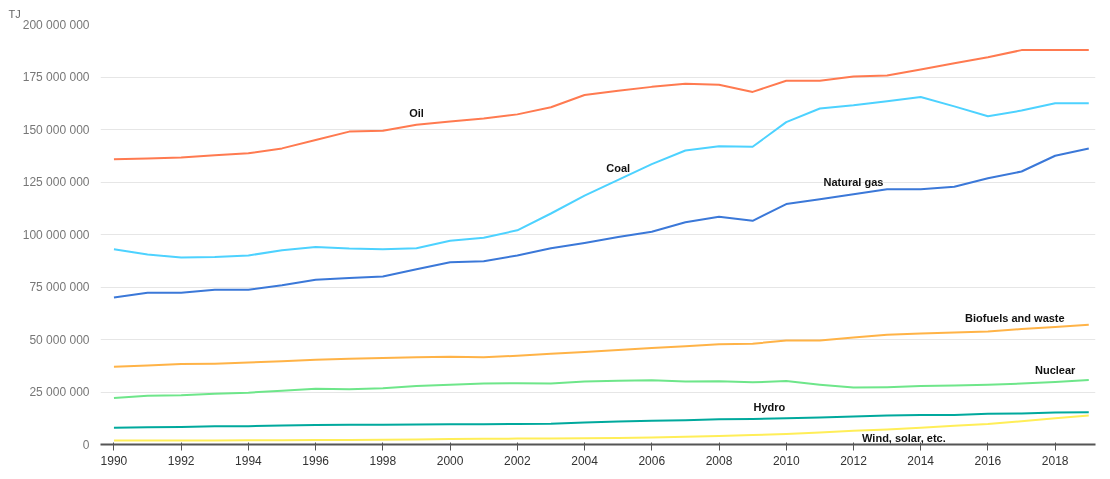  I want to click on y-tick-label: 100 000 000, so click(56, 234).